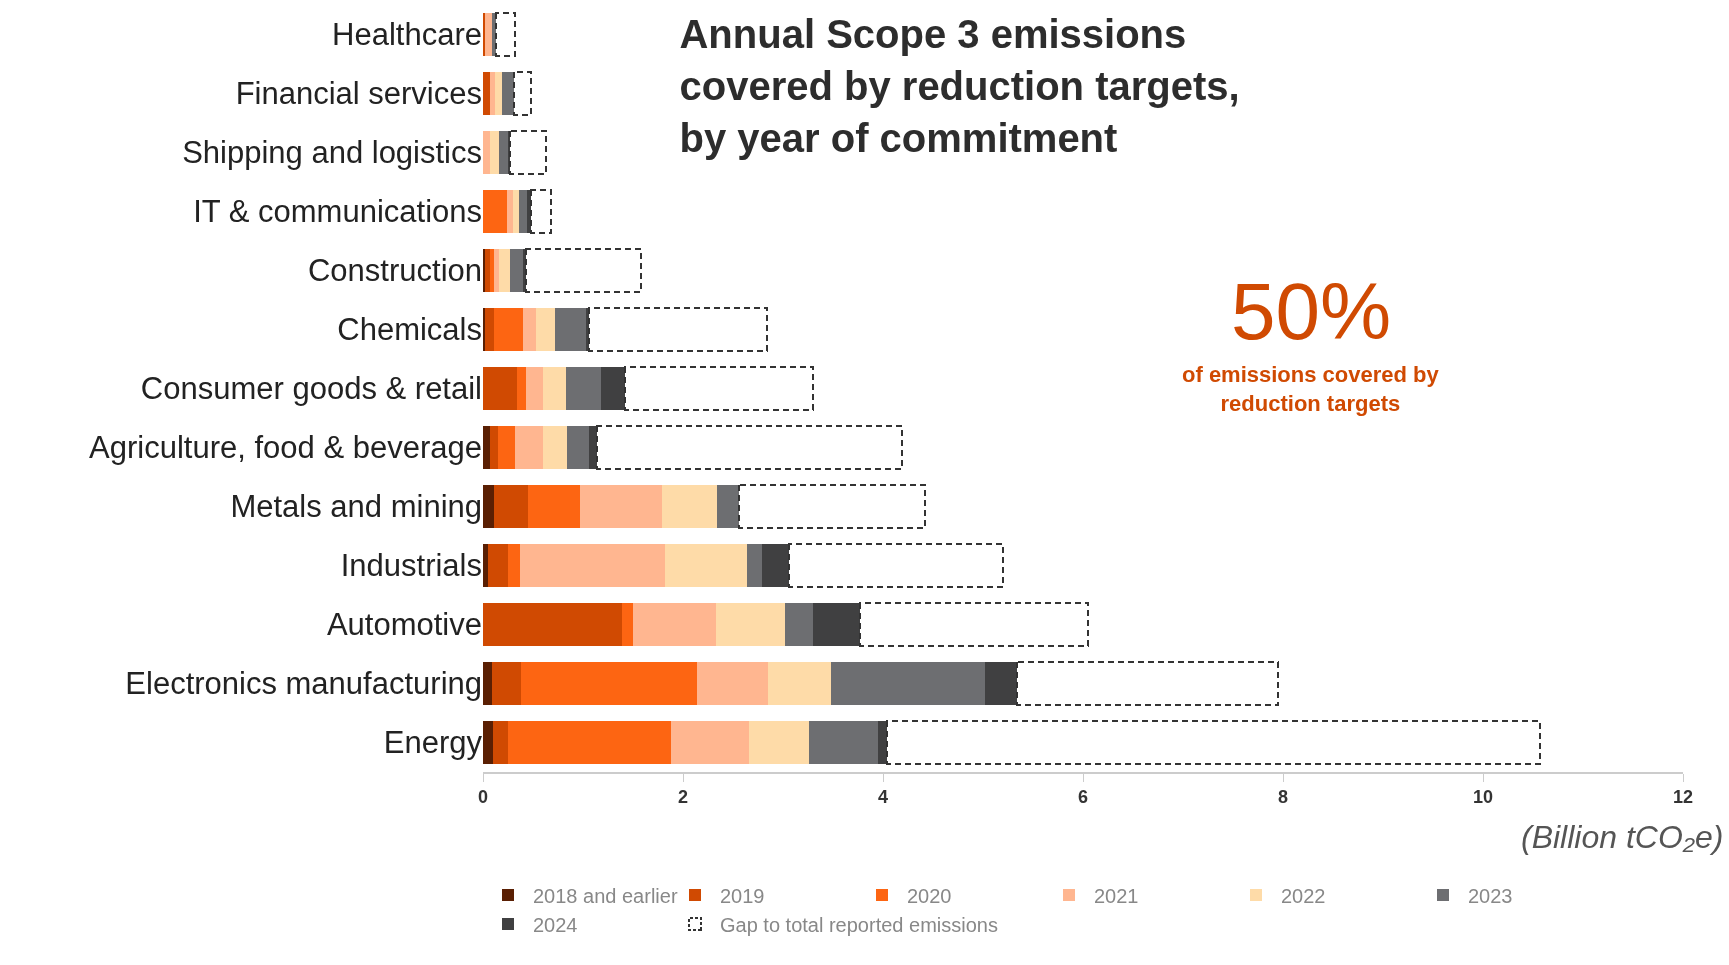  I want to click on legend-label: 2021, so click(1116, 895).